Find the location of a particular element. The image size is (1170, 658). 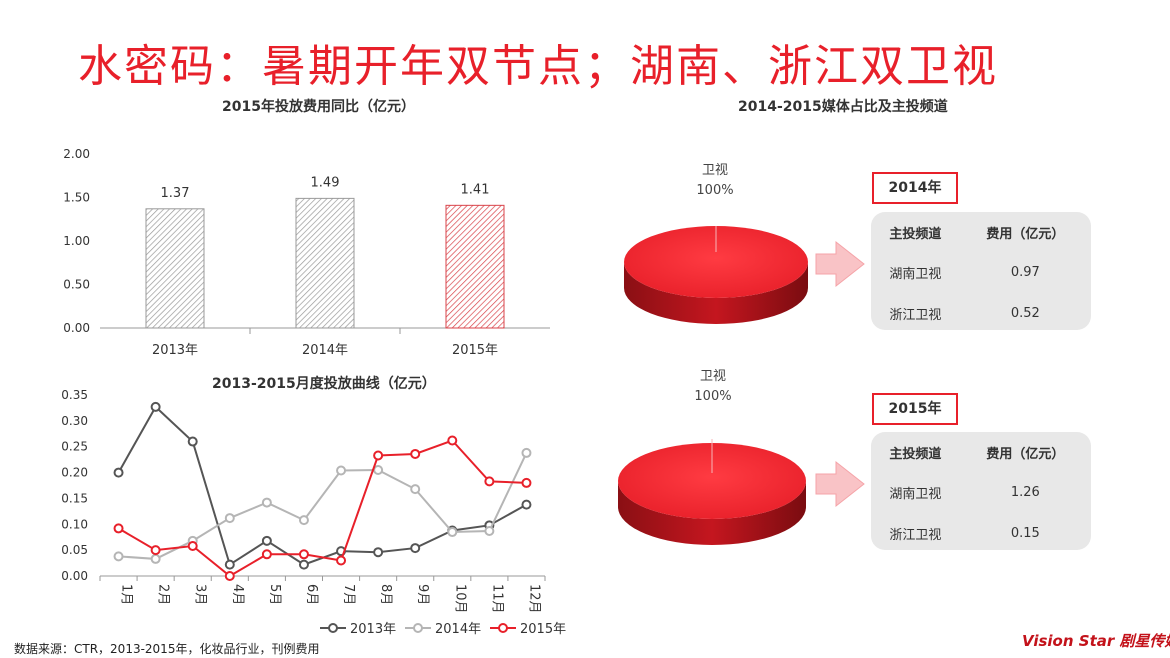

pie-2014 is located at coordinates (716, 275).